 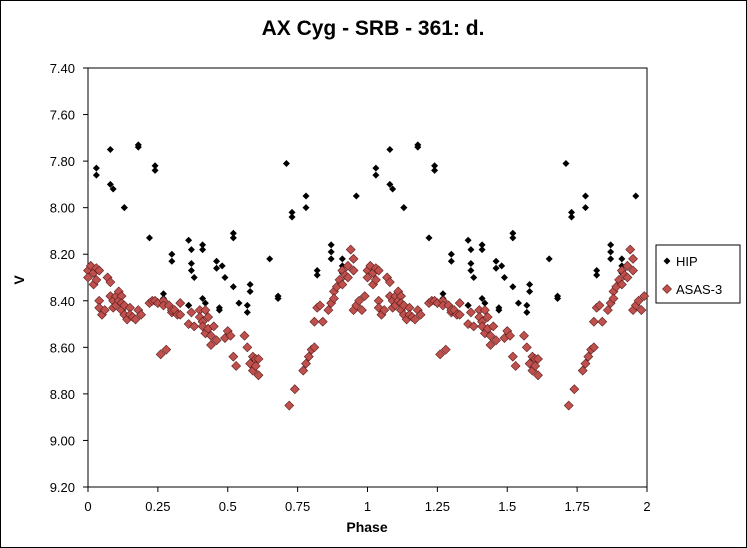 What do you see at coordinates (62, 161) in the screenshot?
I see `y-tick-label: 7.80` at bounding box center [62, 161].